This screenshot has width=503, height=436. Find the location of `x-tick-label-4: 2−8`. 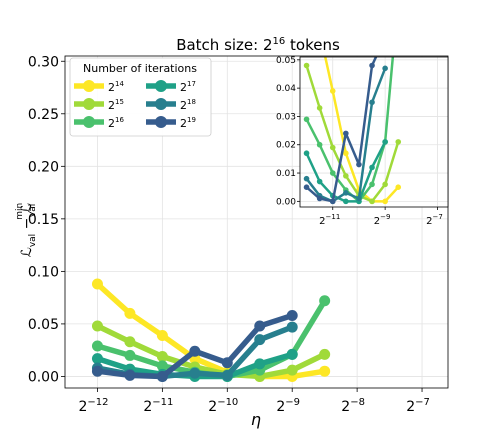

x-tick-label-4: 2−8 is located at coordinates (353, 406).